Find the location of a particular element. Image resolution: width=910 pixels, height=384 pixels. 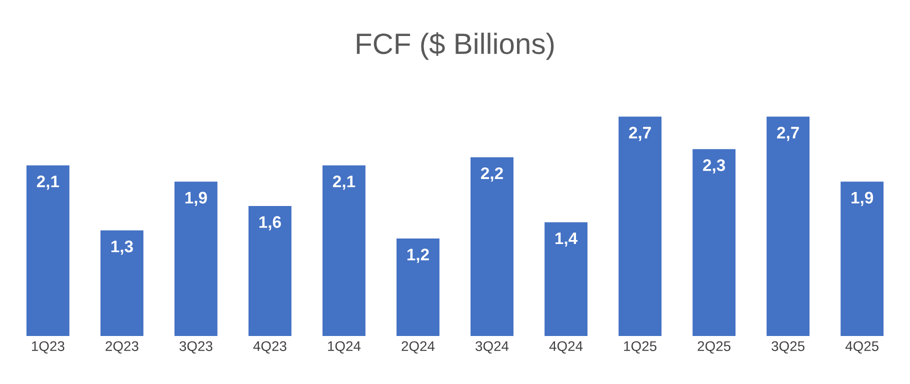

x-tick-label: 1Q23 is located at coordinates (48, 347).